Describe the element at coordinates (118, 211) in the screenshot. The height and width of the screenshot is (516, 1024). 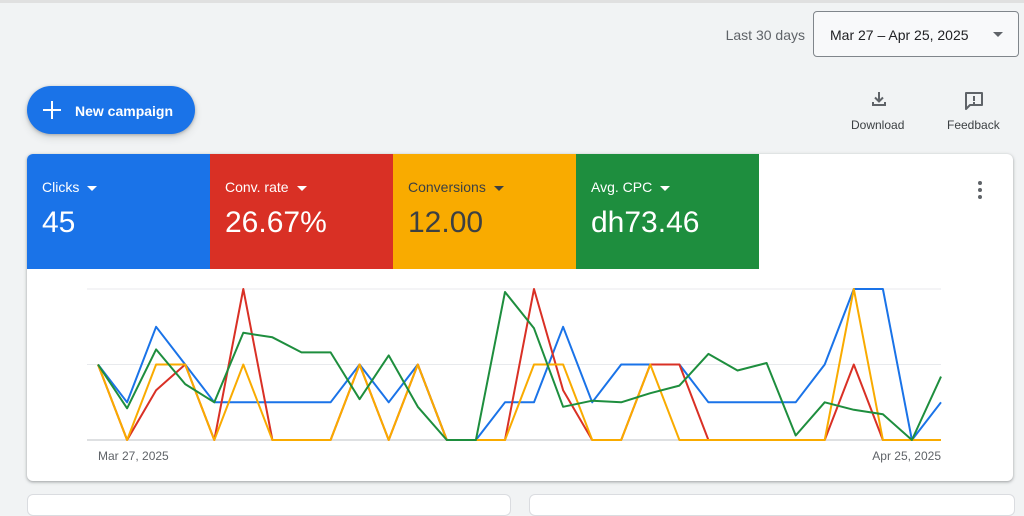
I see `metric-tile-clicks: Clicks 45` at that location.